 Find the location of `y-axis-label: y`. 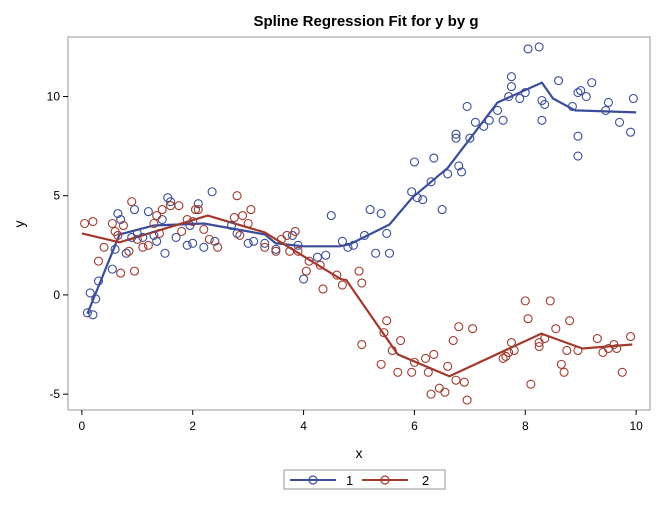

y-axis-label: y is located at coordinates (19, 224).